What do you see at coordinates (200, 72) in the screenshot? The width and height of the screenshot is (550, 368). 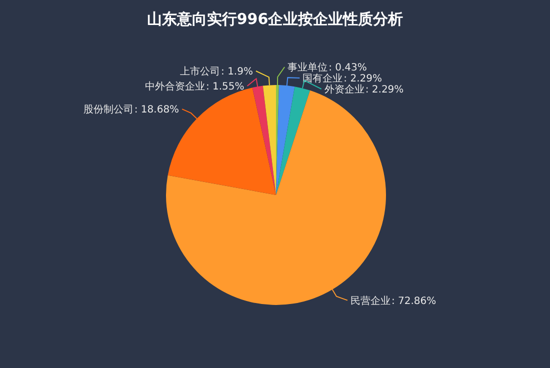 I see `slice-label: 上市公司` at bounding box center [200, 72].